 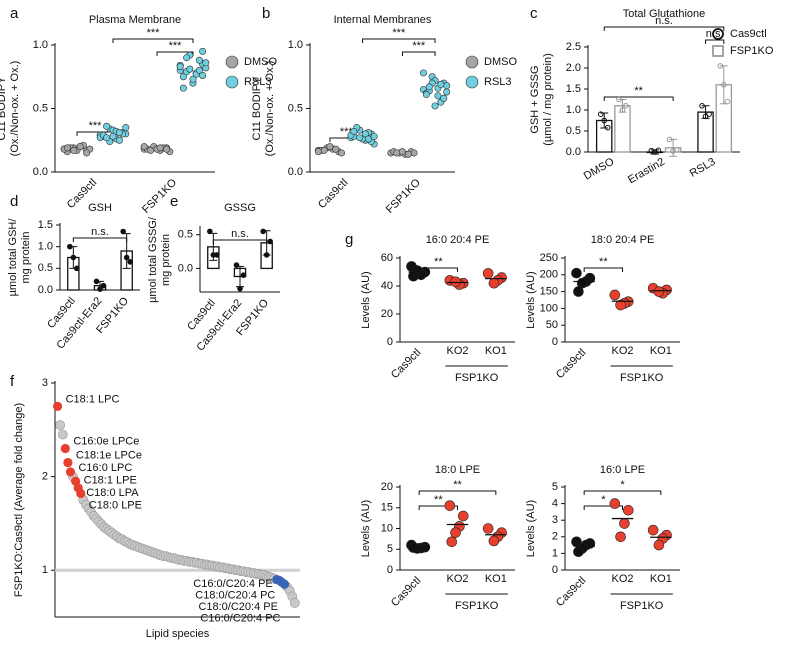 What do you see at coordinates (534, 13) in the screenshot?
I see `panel-letter: c` at bounding box center [534, 13].